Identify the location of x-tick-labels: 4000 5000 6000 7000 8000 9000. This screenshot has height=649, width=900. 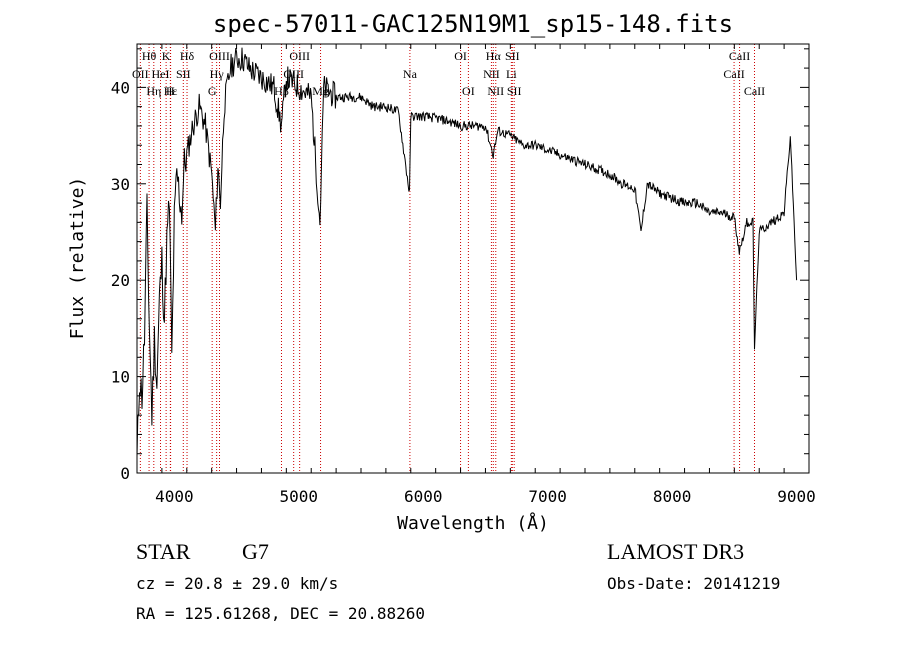
(485, 496).